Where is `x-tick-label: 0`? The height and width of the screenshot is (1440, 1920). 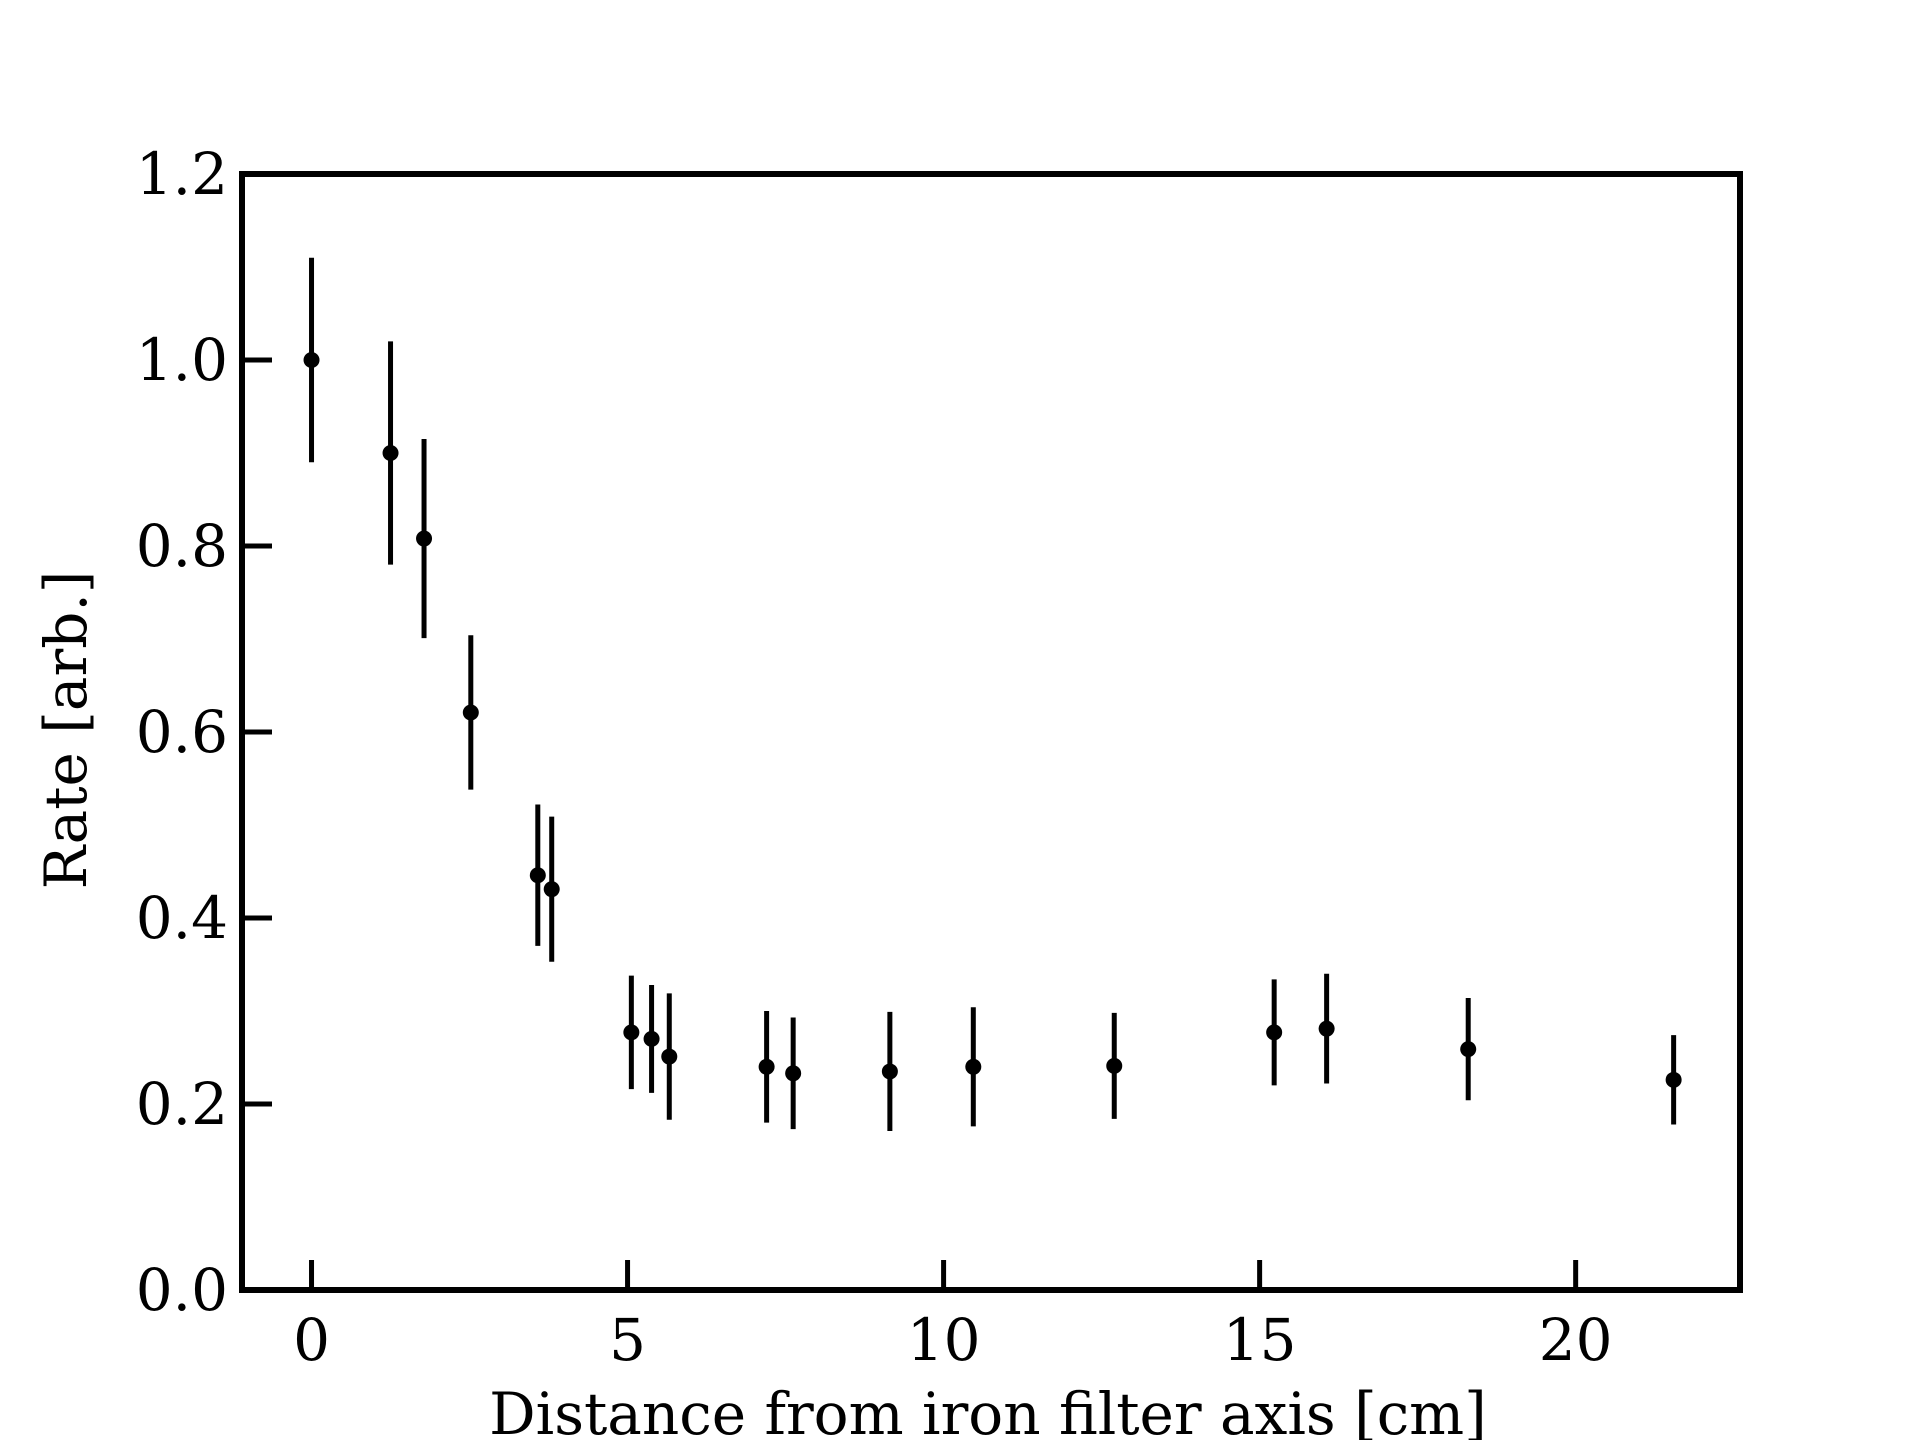 x-tick-label: 0 is located at coordinates (311, 1340).